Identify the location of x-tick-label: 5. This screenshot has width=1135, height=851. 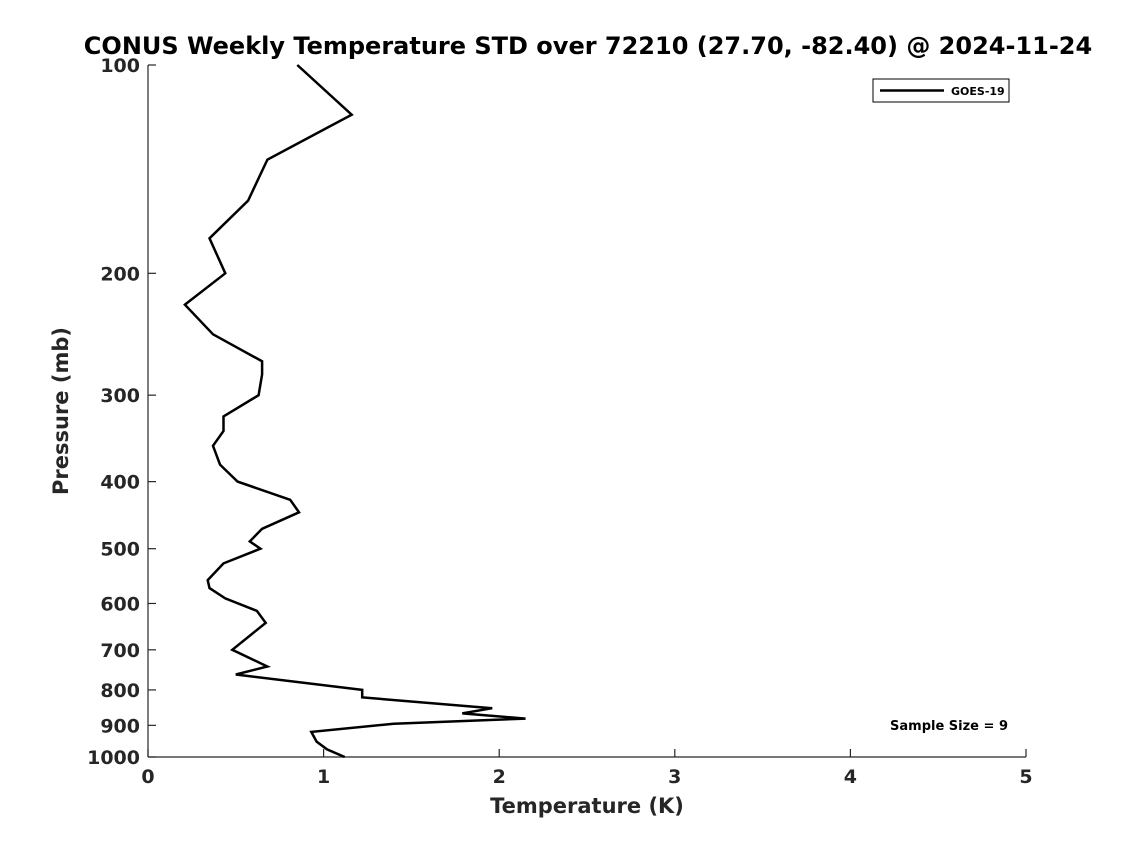
(1025, 777).